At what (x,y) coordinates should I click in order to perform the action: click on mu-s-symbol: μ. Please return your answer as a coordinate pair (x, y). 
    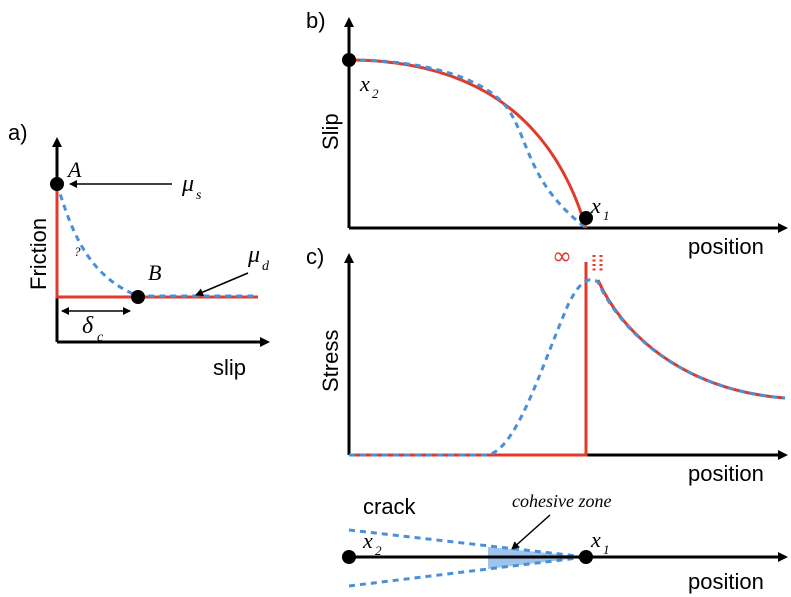
    Looking at the image, I should click on (187, 184).